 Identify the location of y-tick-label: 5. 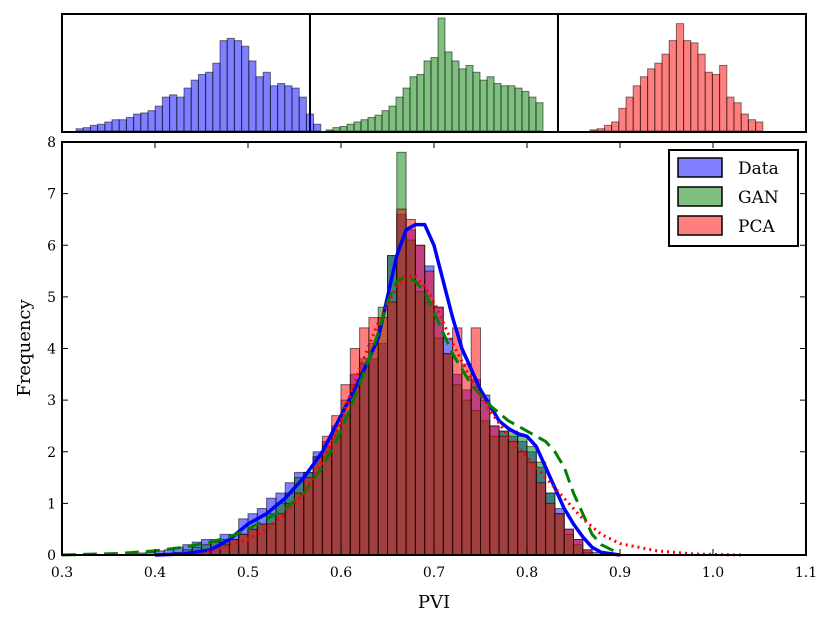
(51, 298).